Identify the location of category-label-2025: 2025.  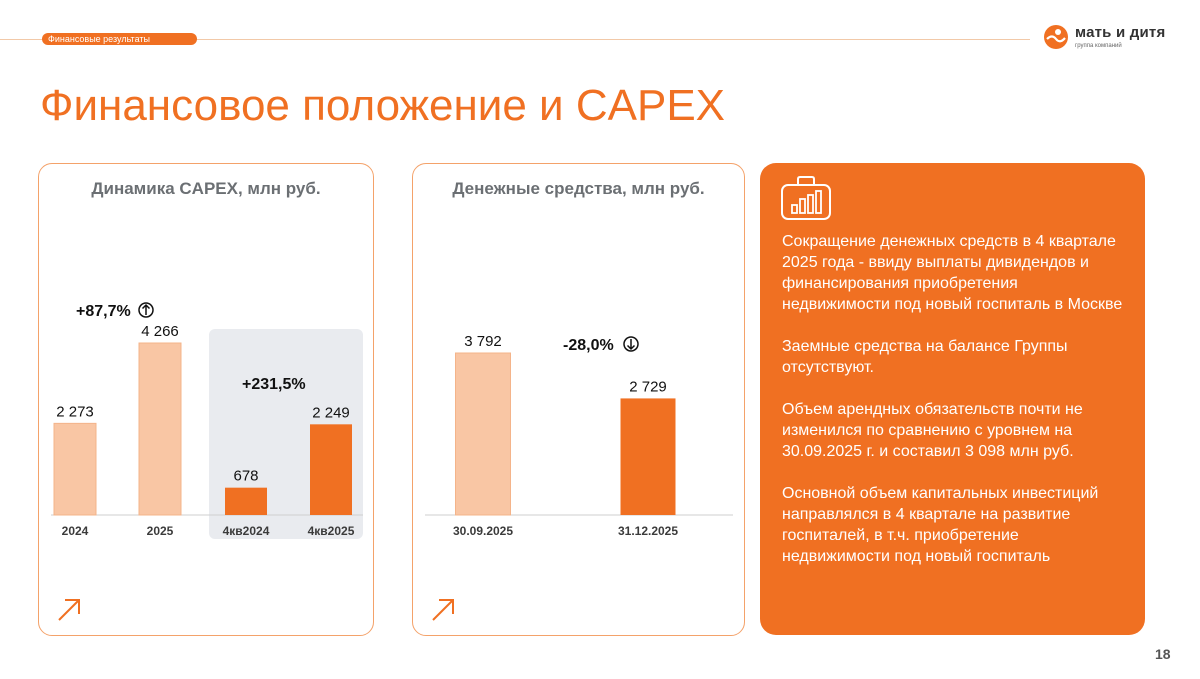
(160, 531).